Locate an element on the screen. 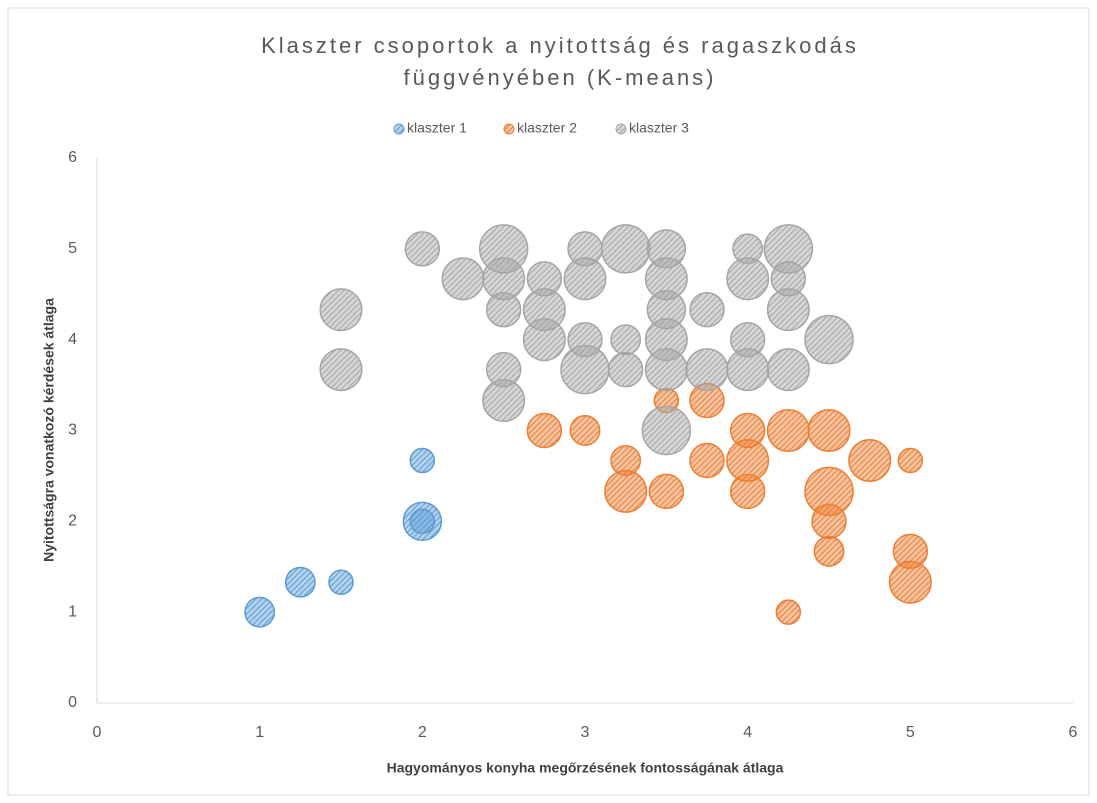 This screenshot has height=803, width=1097. y-tick-label: 5 is located at coordinates (72, 248).